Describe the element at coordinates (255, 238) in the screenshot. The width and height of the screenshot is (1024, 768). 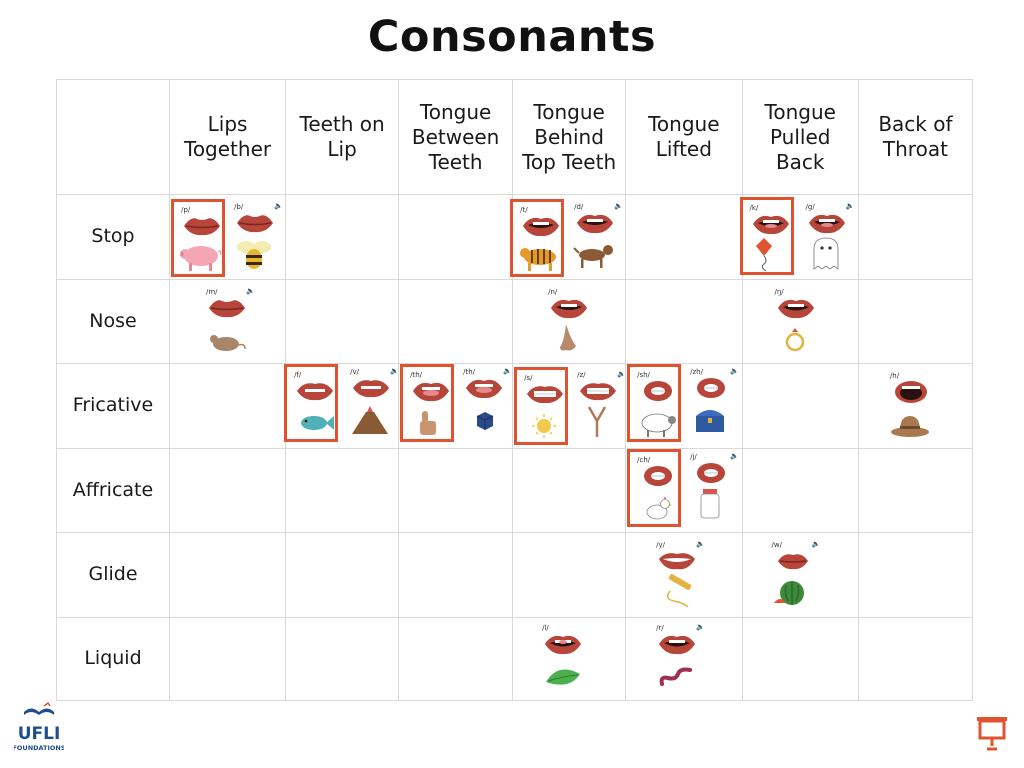
I see `sound-card-b: /b/ 🔈` at that location.